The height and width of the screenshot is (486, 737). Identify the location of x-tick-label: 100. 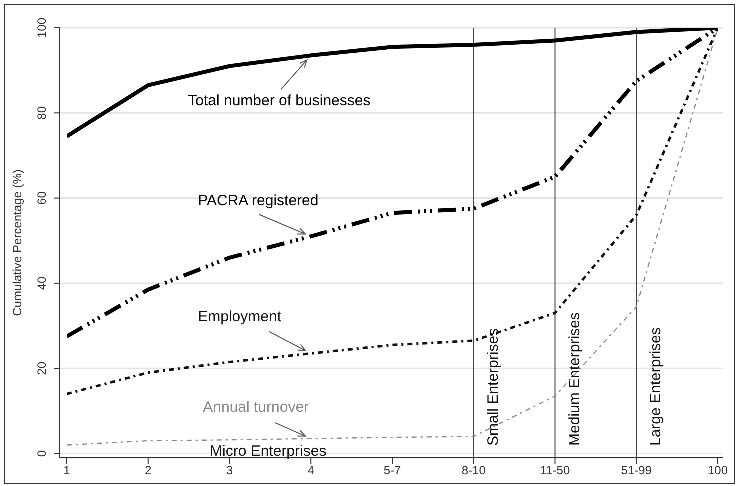
(718, 471).